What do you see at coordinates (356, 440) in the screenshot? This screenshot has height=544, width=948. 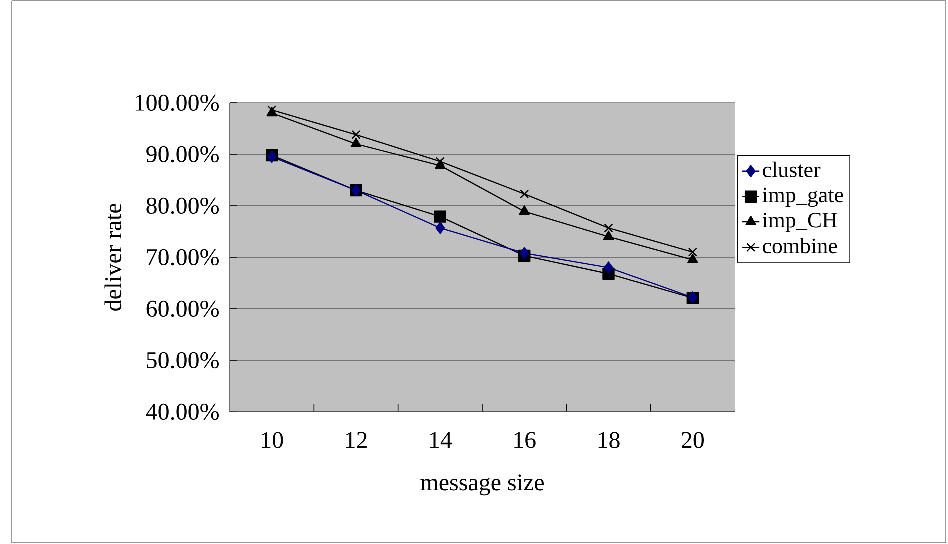 I see `x-tick-label: 12` at bounding box center [356, 440].